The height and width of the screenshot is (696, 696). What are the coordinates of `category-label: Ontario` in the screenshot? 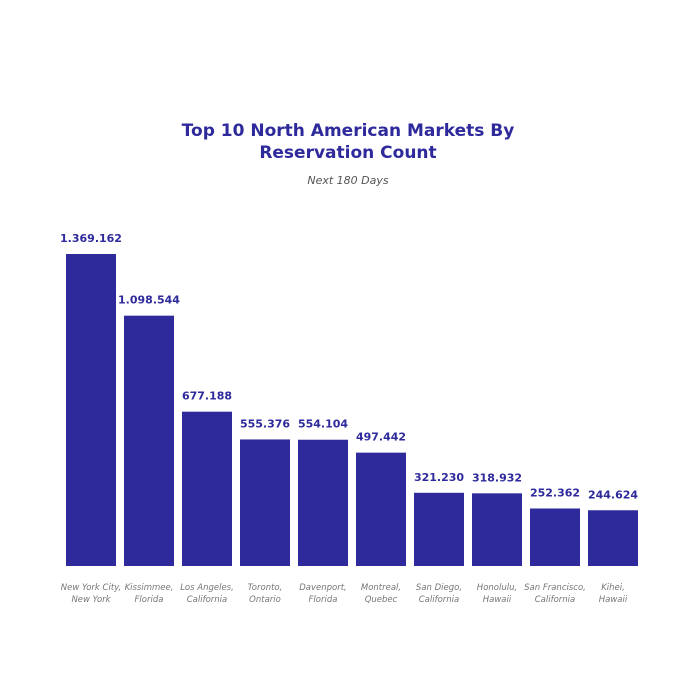 It's located at (265, 600).